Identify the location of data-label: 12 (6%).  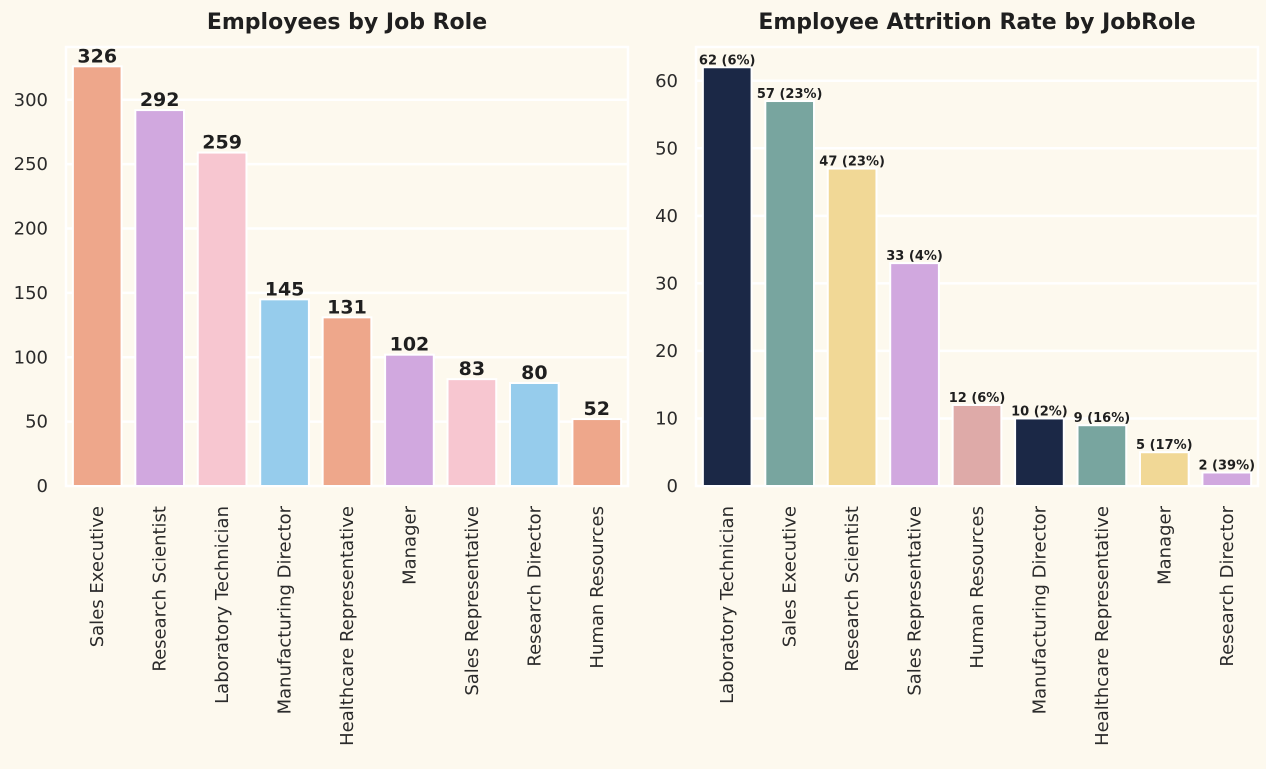
(977, 398).